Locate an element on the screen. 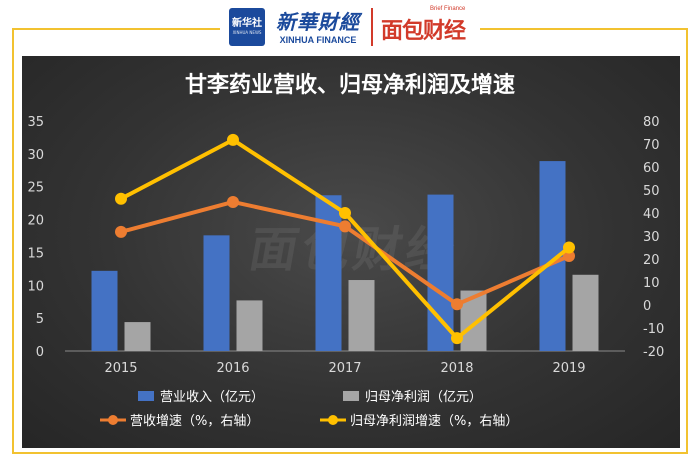  legend-profit-growth-swatch-dot is located at coordinates (333, 420).